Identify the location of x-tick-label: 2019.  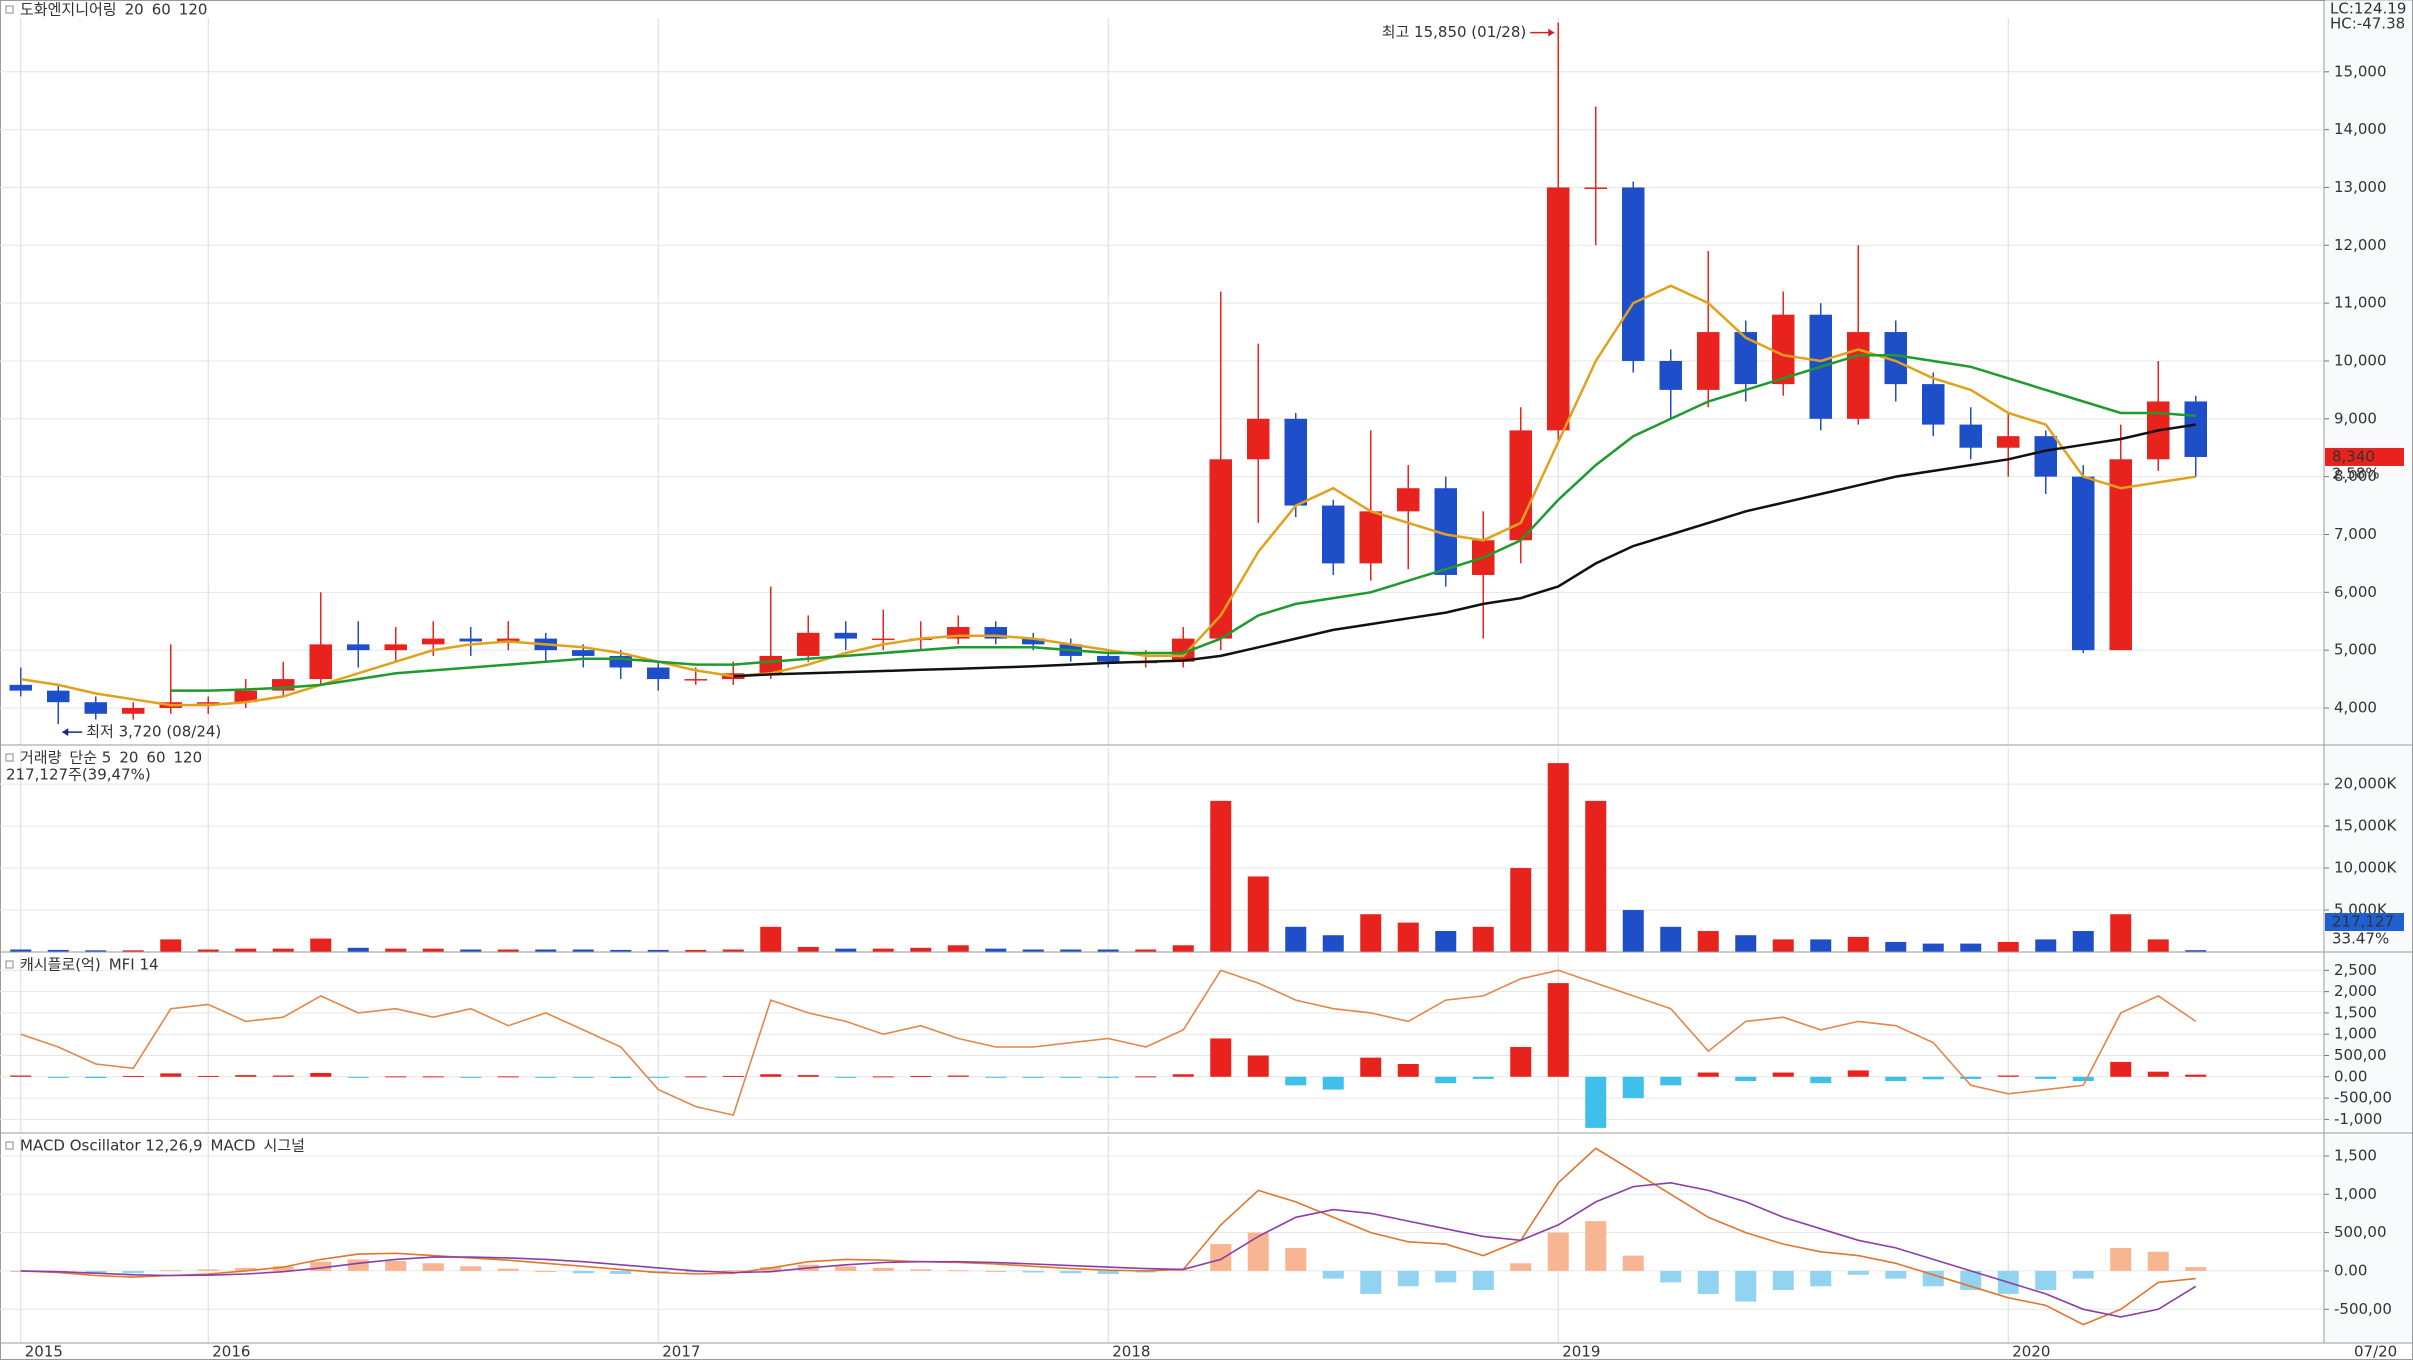
(1581, 1351).